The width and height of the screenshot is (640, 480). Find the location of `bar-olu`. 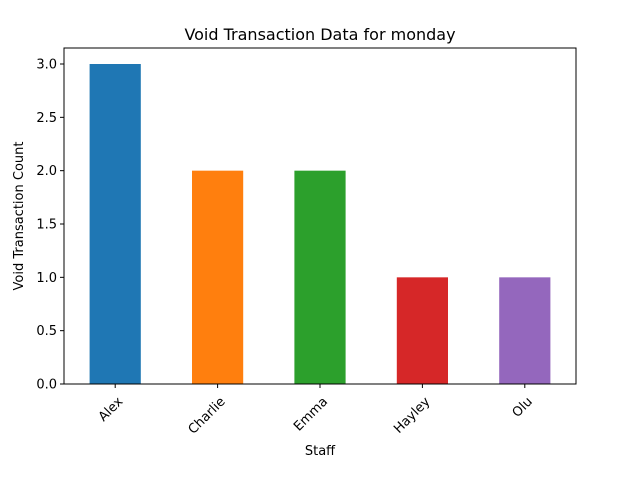

bar-olu is located at coordinates (525, 330).